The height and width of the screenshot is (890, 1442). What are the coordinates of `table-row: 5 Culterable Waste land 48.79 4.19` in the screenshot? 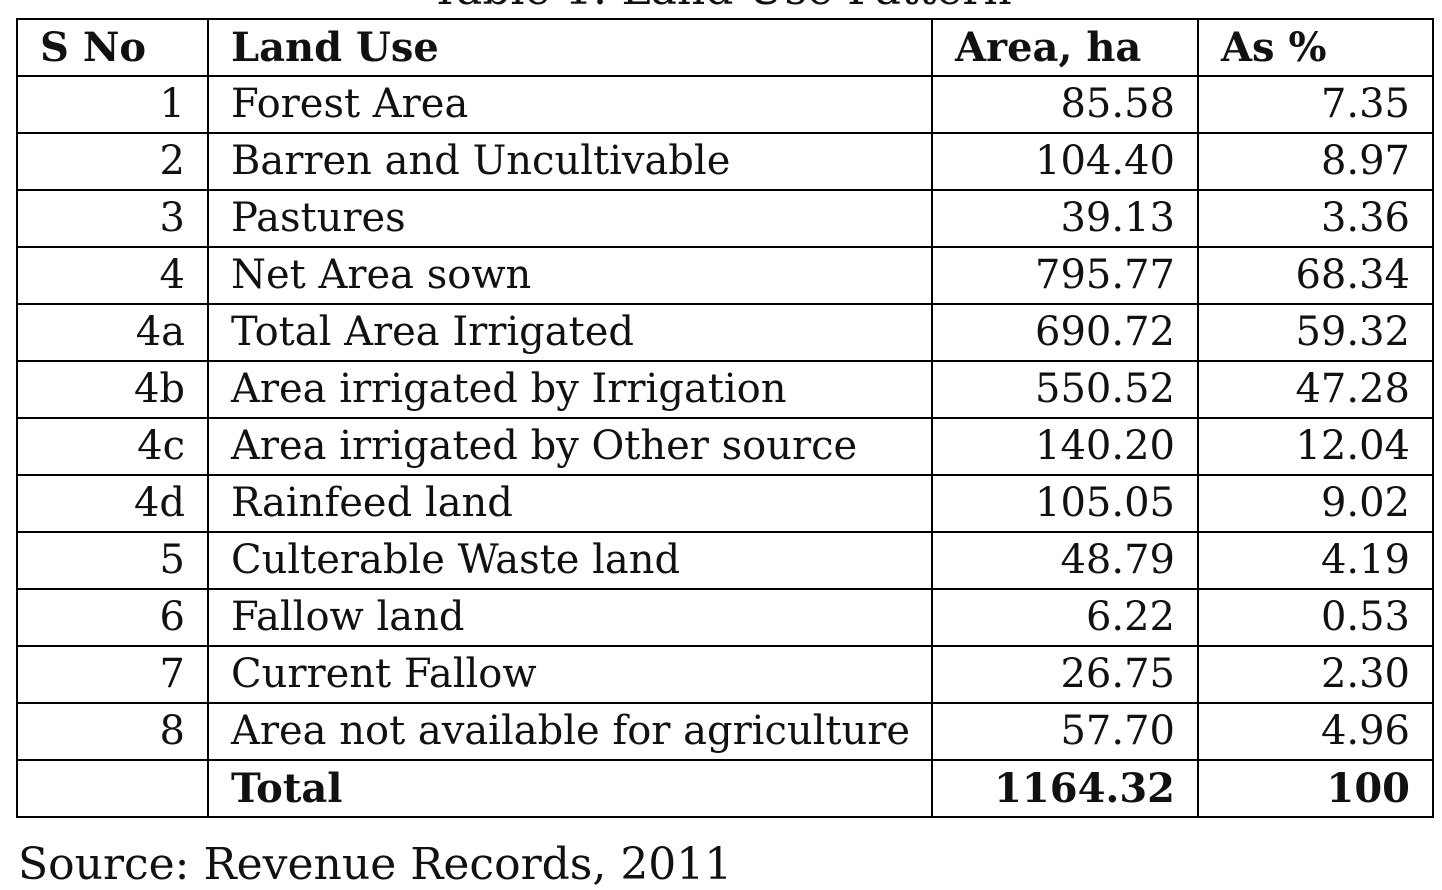 It's located at (725, 560).